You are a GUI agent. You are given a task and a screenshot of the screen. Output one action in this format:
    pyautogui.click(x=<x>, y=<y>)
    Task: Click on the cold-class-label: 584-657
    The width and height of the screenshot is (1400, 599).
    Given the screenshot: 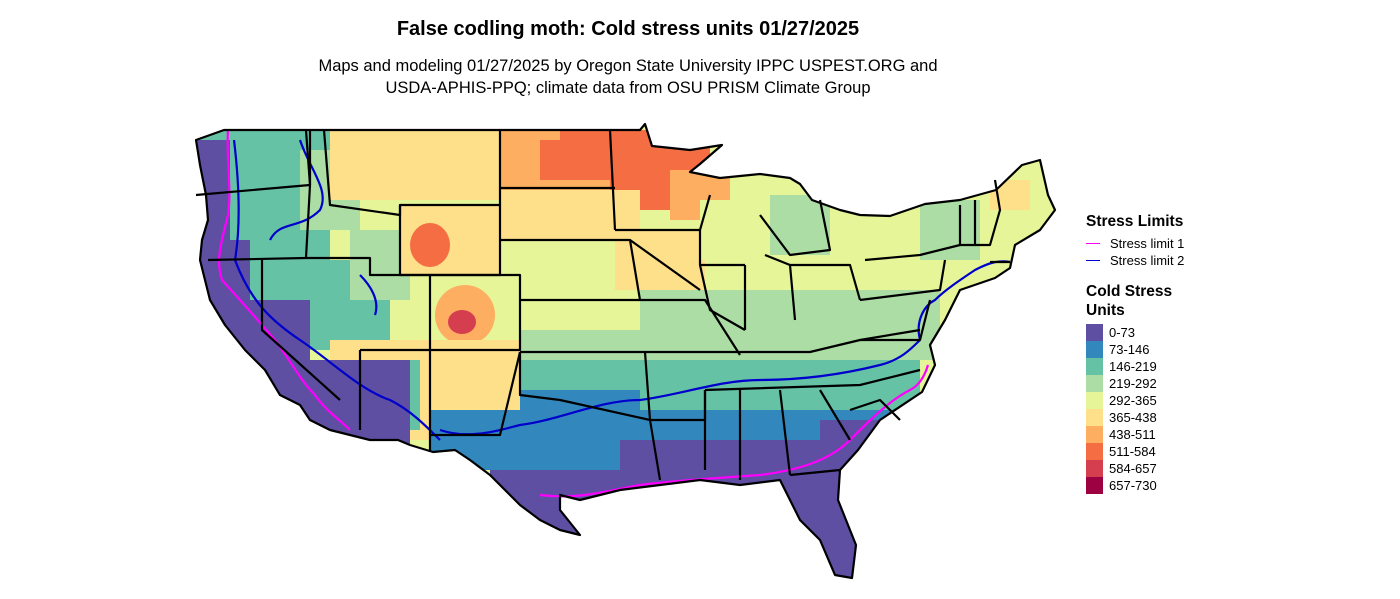 What is the action you would take?
    pyautogui.click(x=1133, y=468)
    